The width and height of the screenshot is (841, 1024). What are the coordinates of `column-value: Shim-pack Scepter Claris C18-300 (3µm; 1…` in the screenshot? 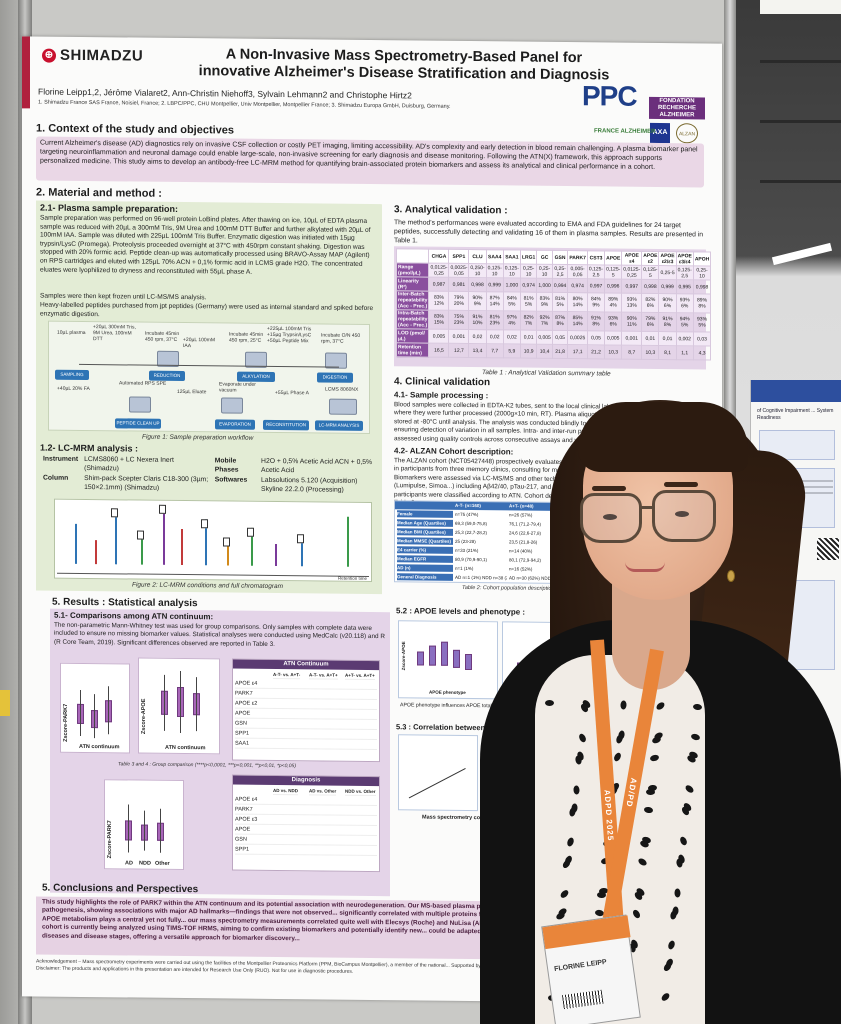 It's located at (146, 483).